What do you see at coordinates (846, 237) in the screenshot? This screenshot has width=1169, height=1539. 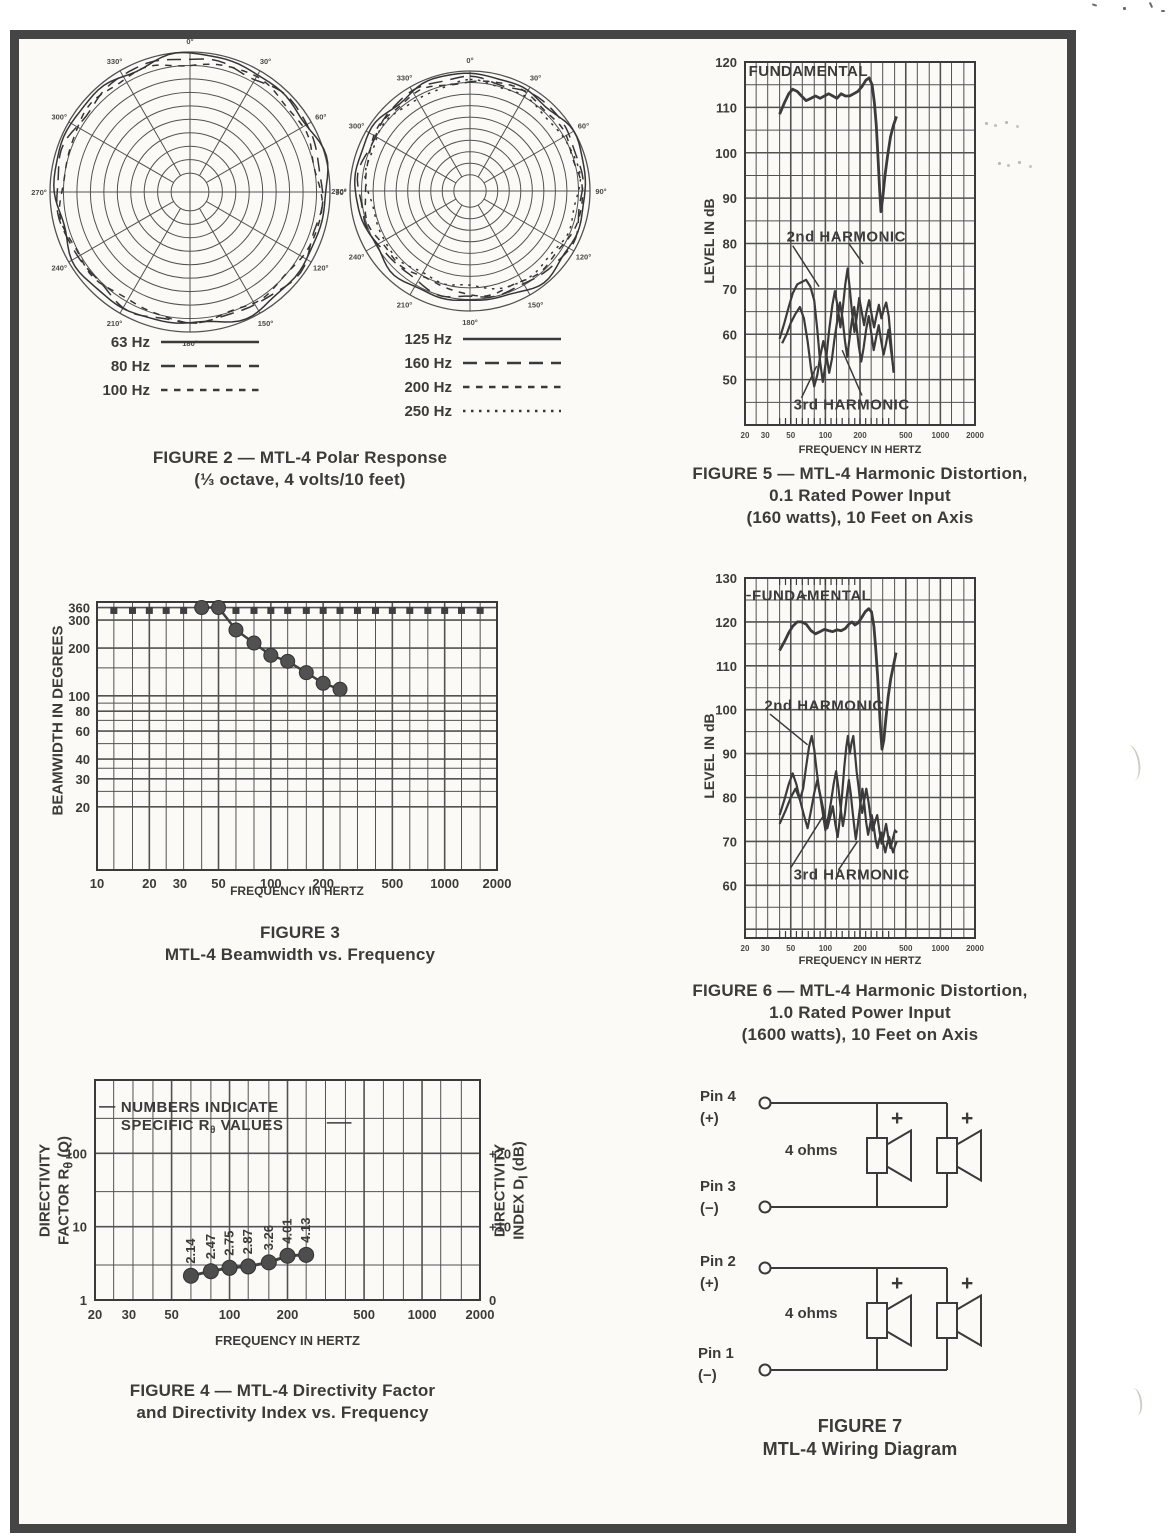 I see `svg-text: 2nd HARMONIC` at bounding box center [846, 237].